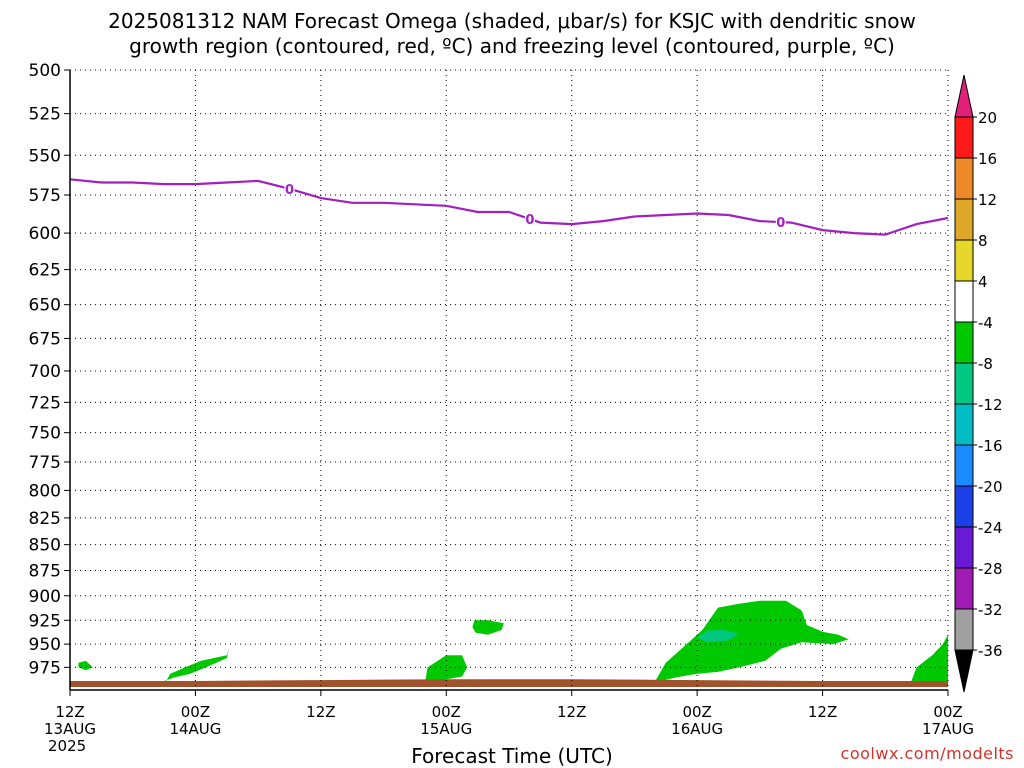  What do you see at coordinates (509, 683) in the screenshot?
I see `surface-band` at bounding box center [509, 683].